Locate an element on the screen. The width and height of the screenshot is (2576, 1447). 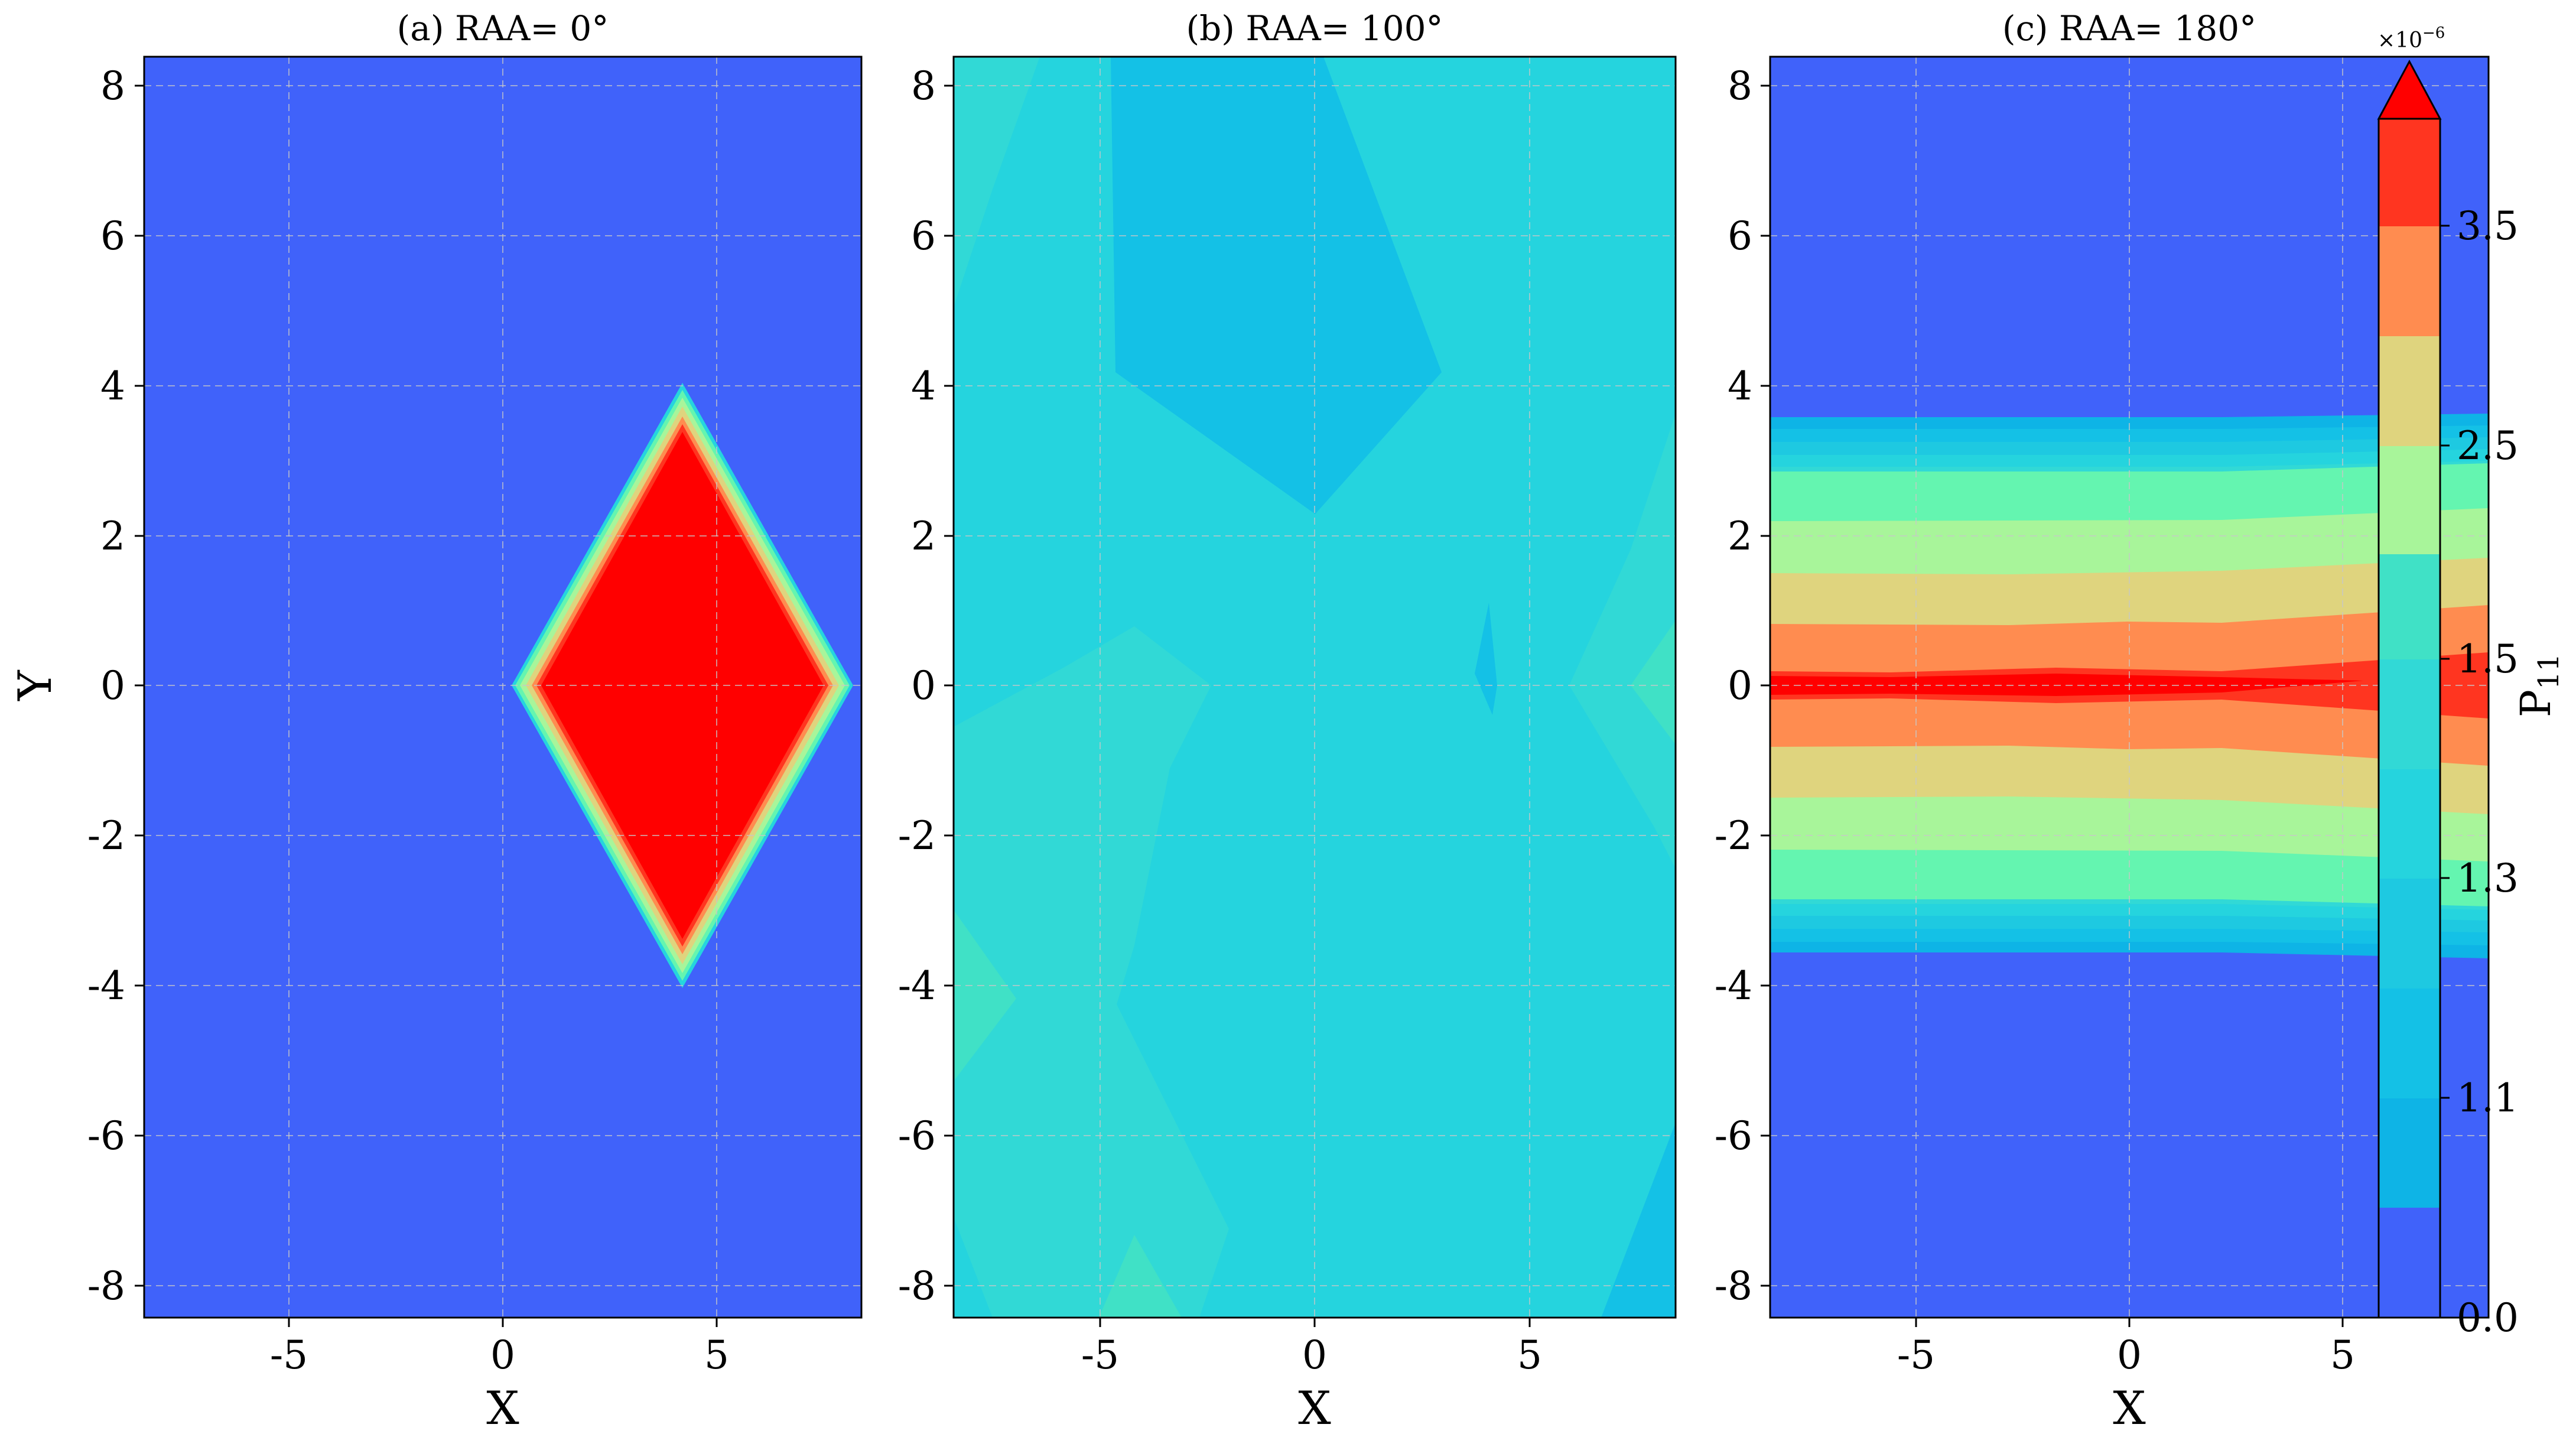
panel-a-xtick-label-5: 5 is located at coordinates (716, 1355).